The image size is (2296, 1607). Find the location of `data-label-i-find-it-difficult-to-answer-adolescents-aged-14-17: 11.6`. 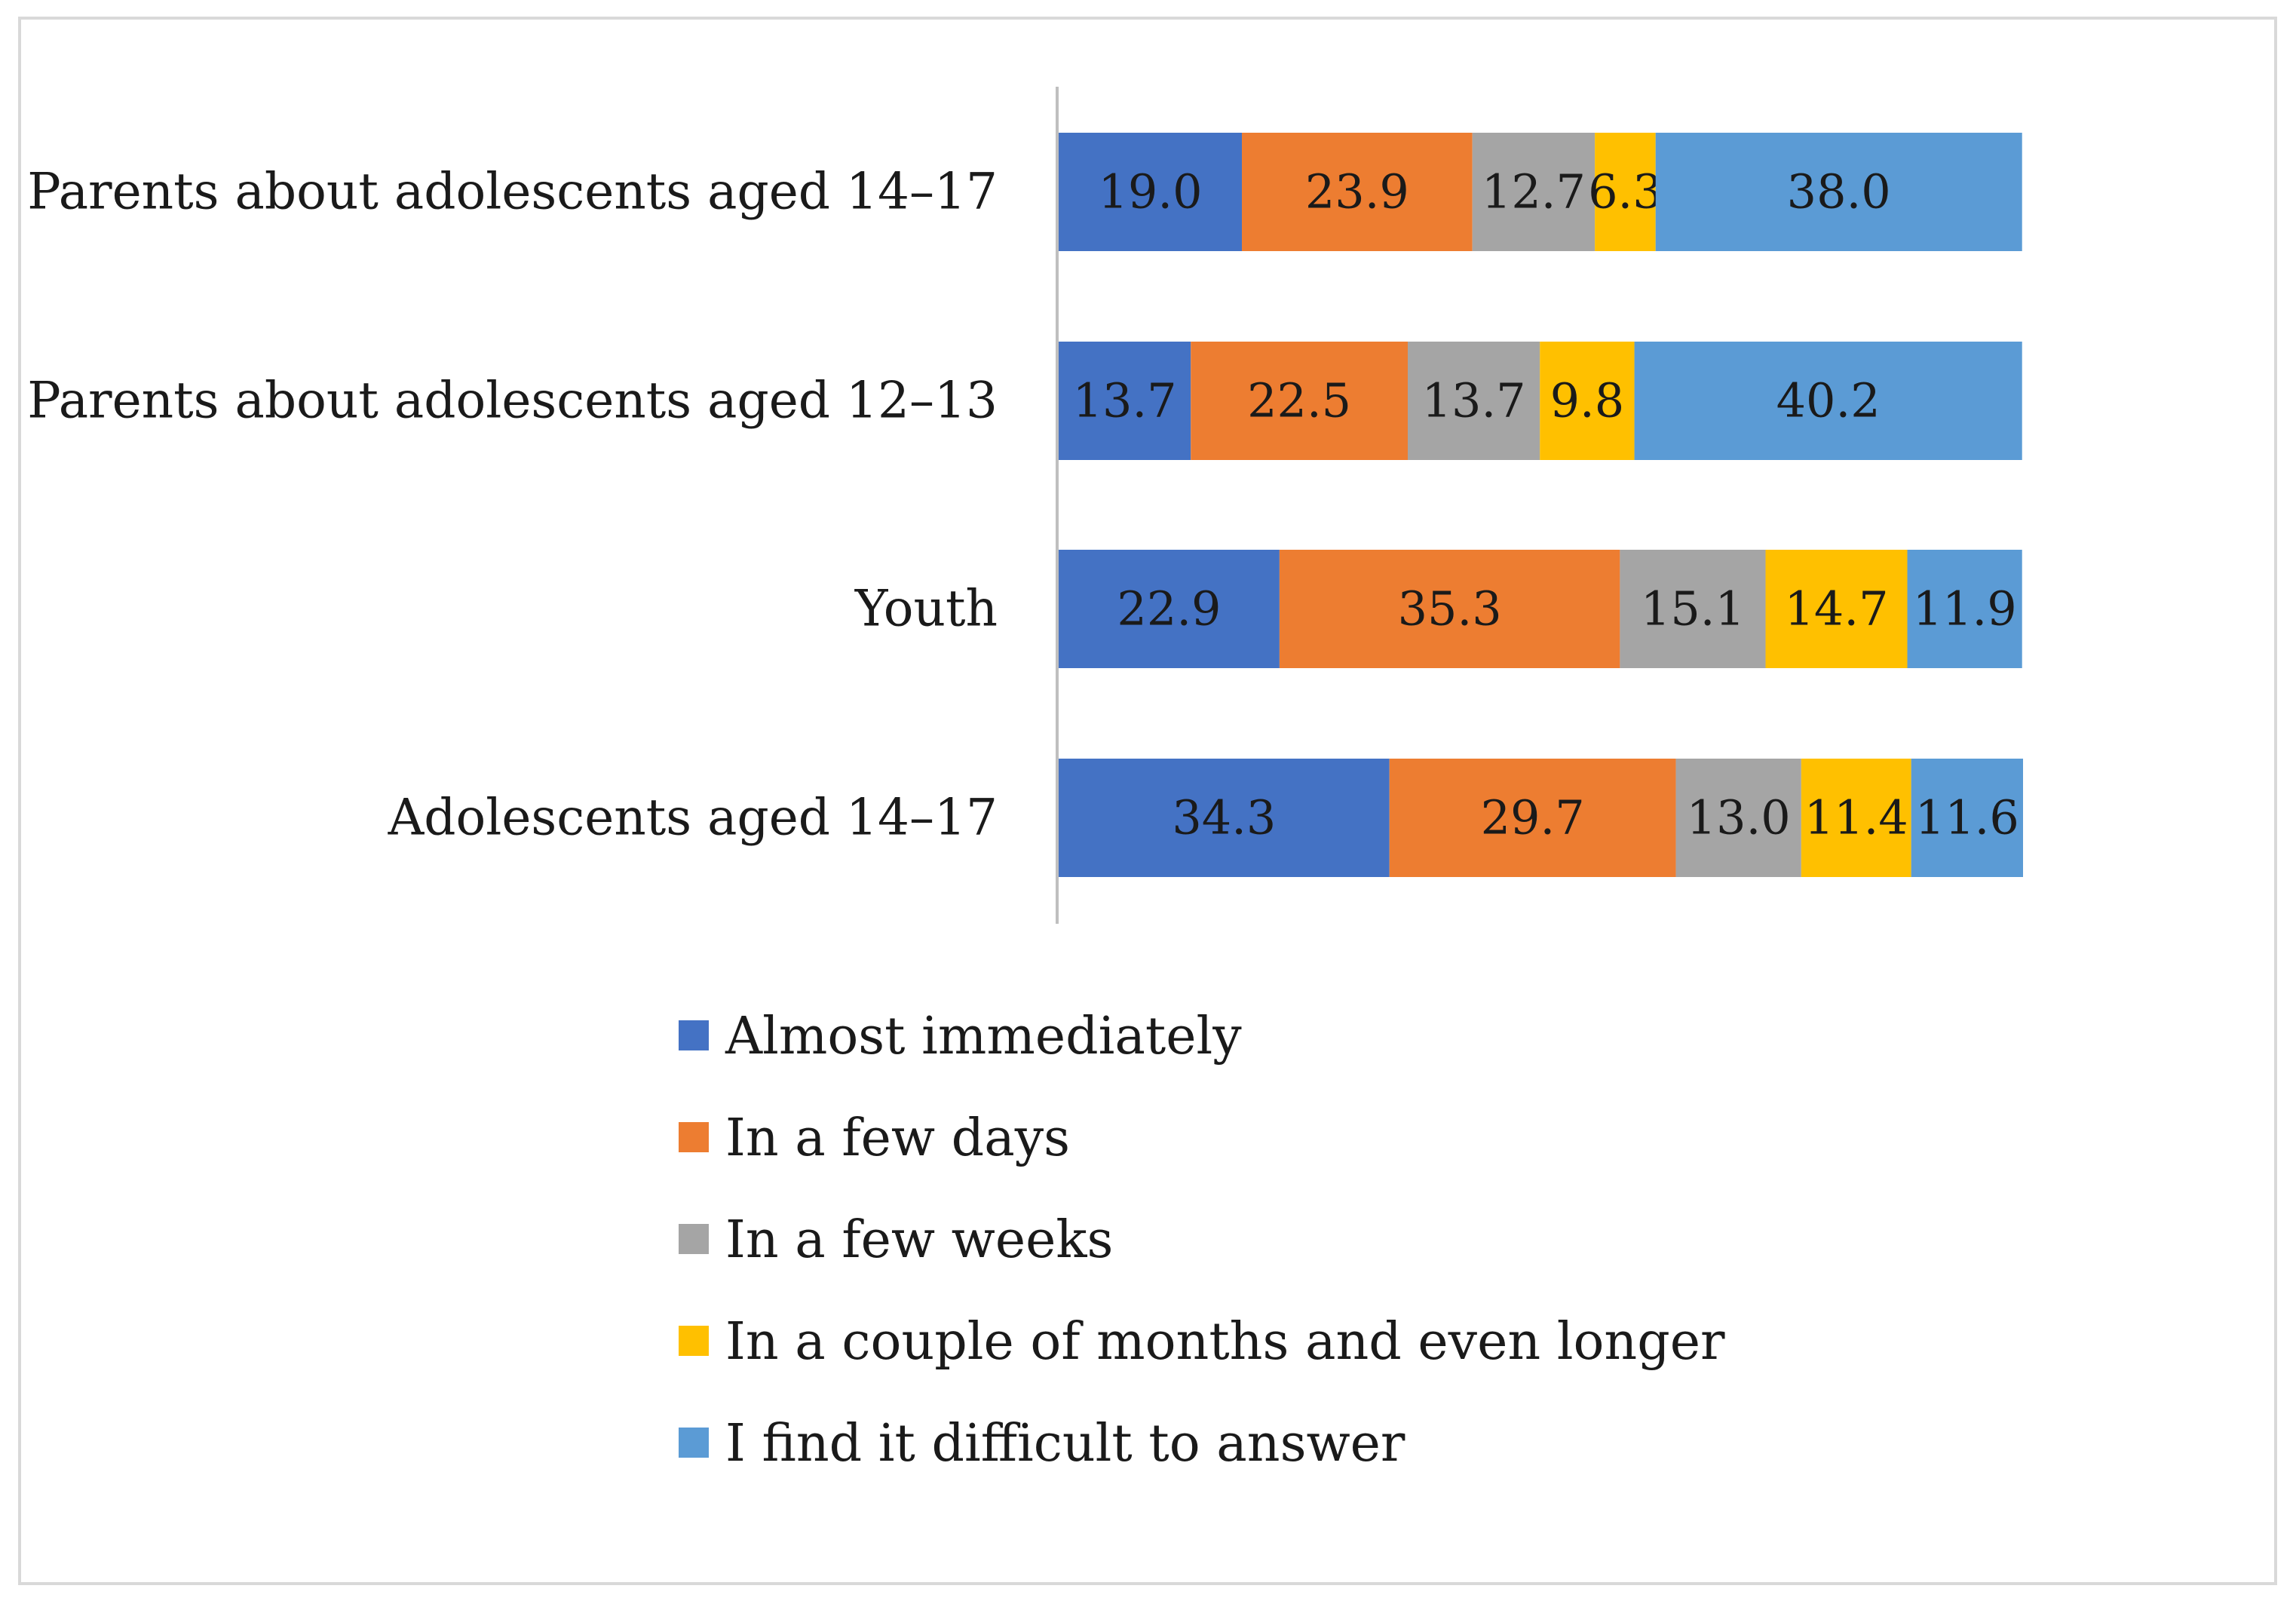

data-label-i-find-it-difficult-to-answer-adolescents-aged-14-17: 11.6 is located at coordinates (1967, 817).